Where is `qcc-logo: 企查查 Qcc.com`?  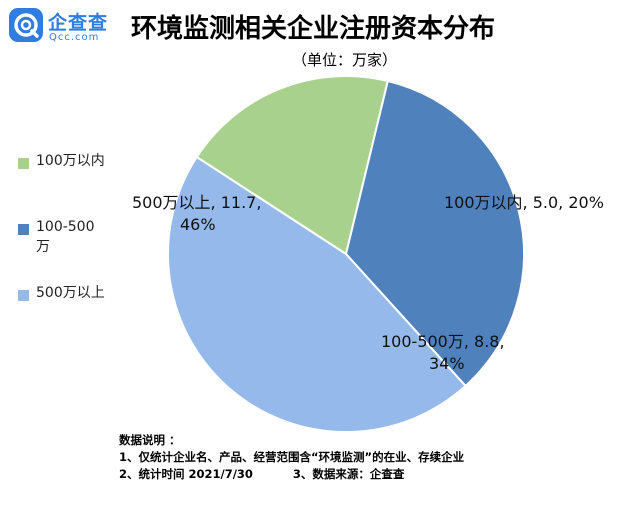
qcc-logo: 企查查 Qcc.com is located at coordinates (64, 27).